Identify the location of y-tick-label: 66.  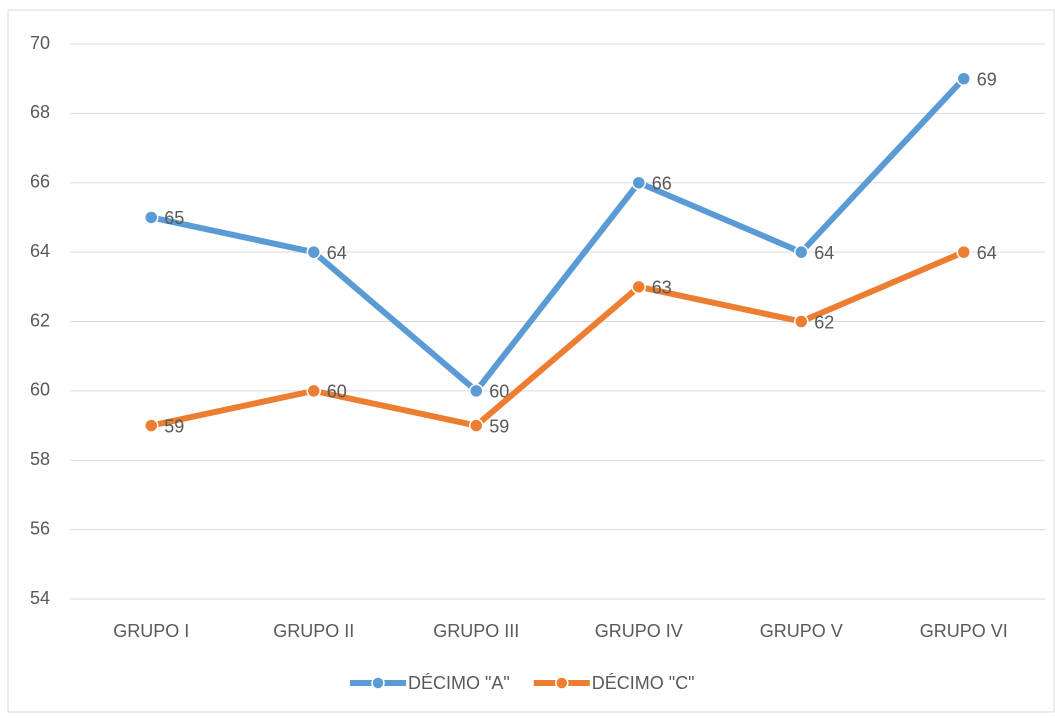
(40, 182).